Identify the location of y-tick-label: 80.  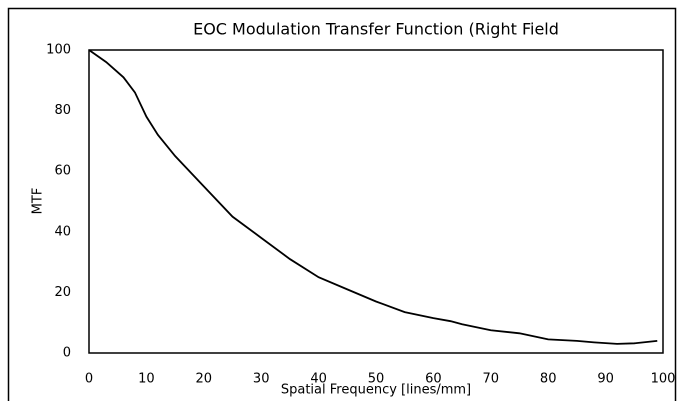
(62, 110).